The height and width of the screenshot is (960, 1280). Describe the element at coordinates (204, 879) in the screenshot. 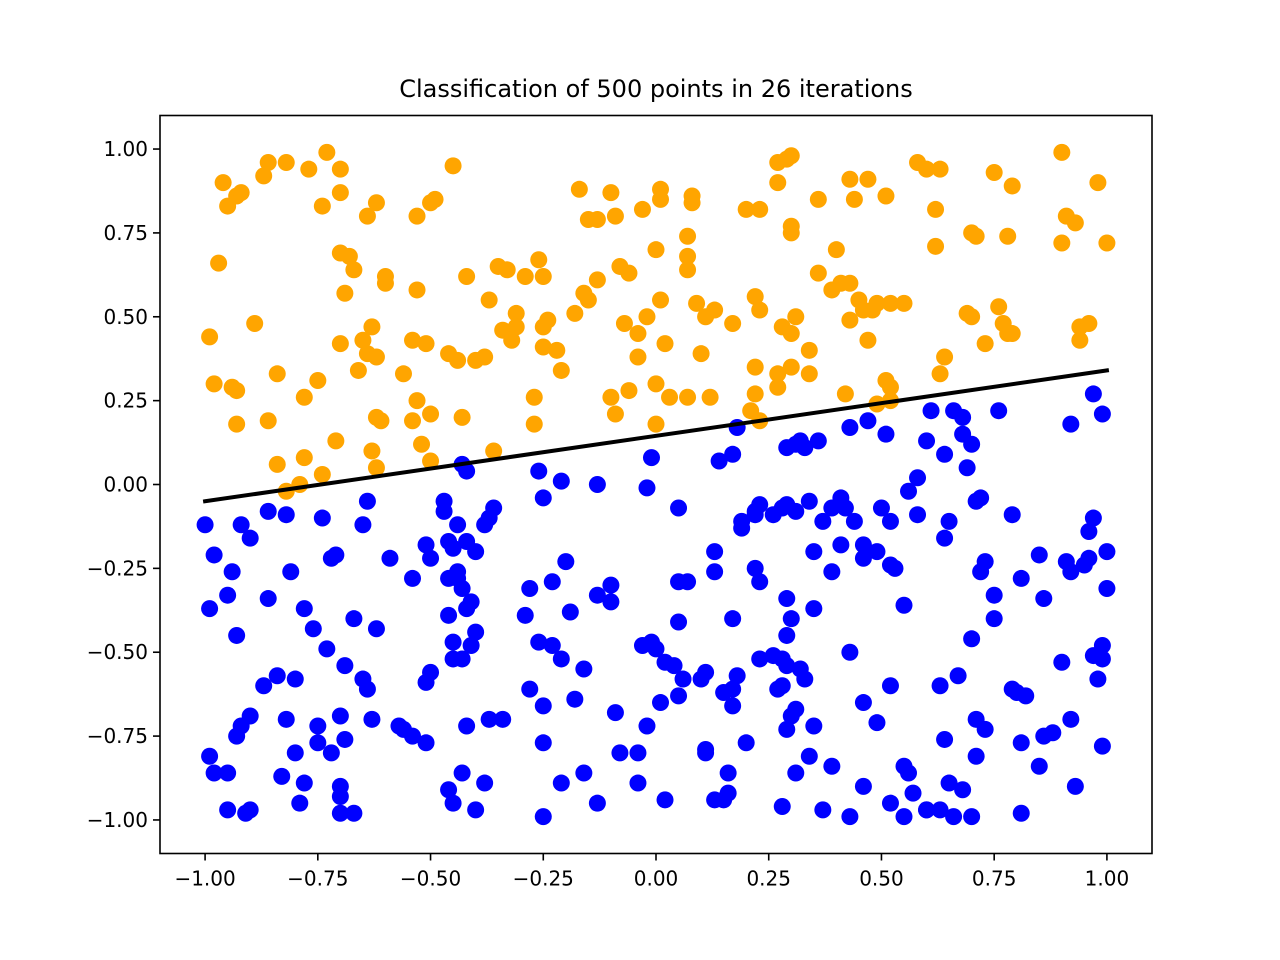

I see `x-tick-label: −1.00` at that location.